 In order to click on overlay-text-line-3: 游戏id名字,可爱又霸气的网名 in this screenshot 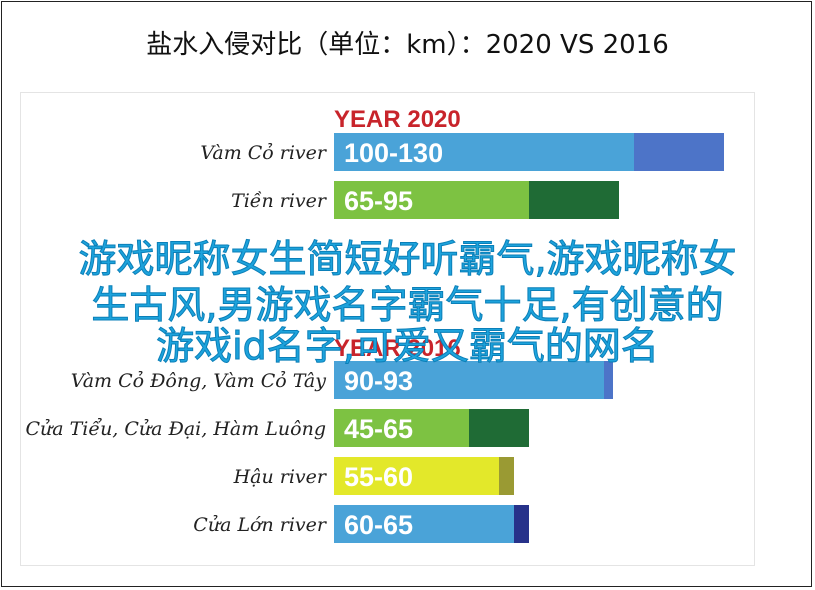, I will do `click(408, 346)`.